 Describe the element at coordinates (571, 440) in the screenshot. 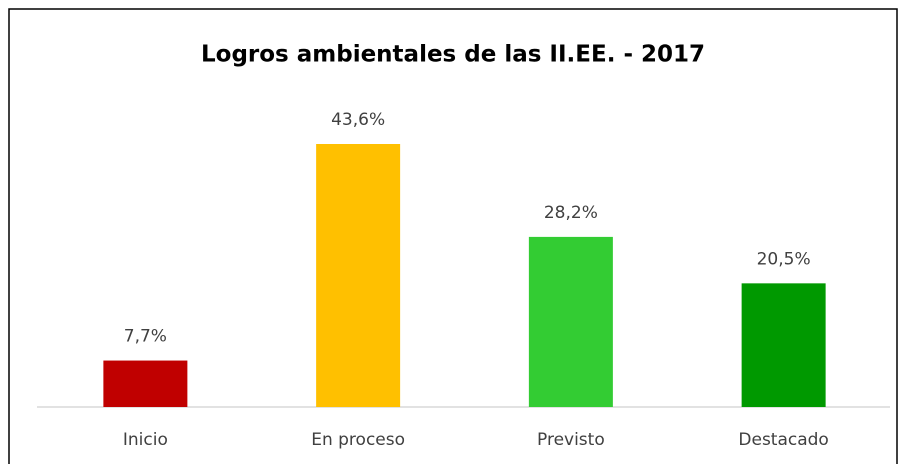

I see `x-tick-label: Previsto` at that location.